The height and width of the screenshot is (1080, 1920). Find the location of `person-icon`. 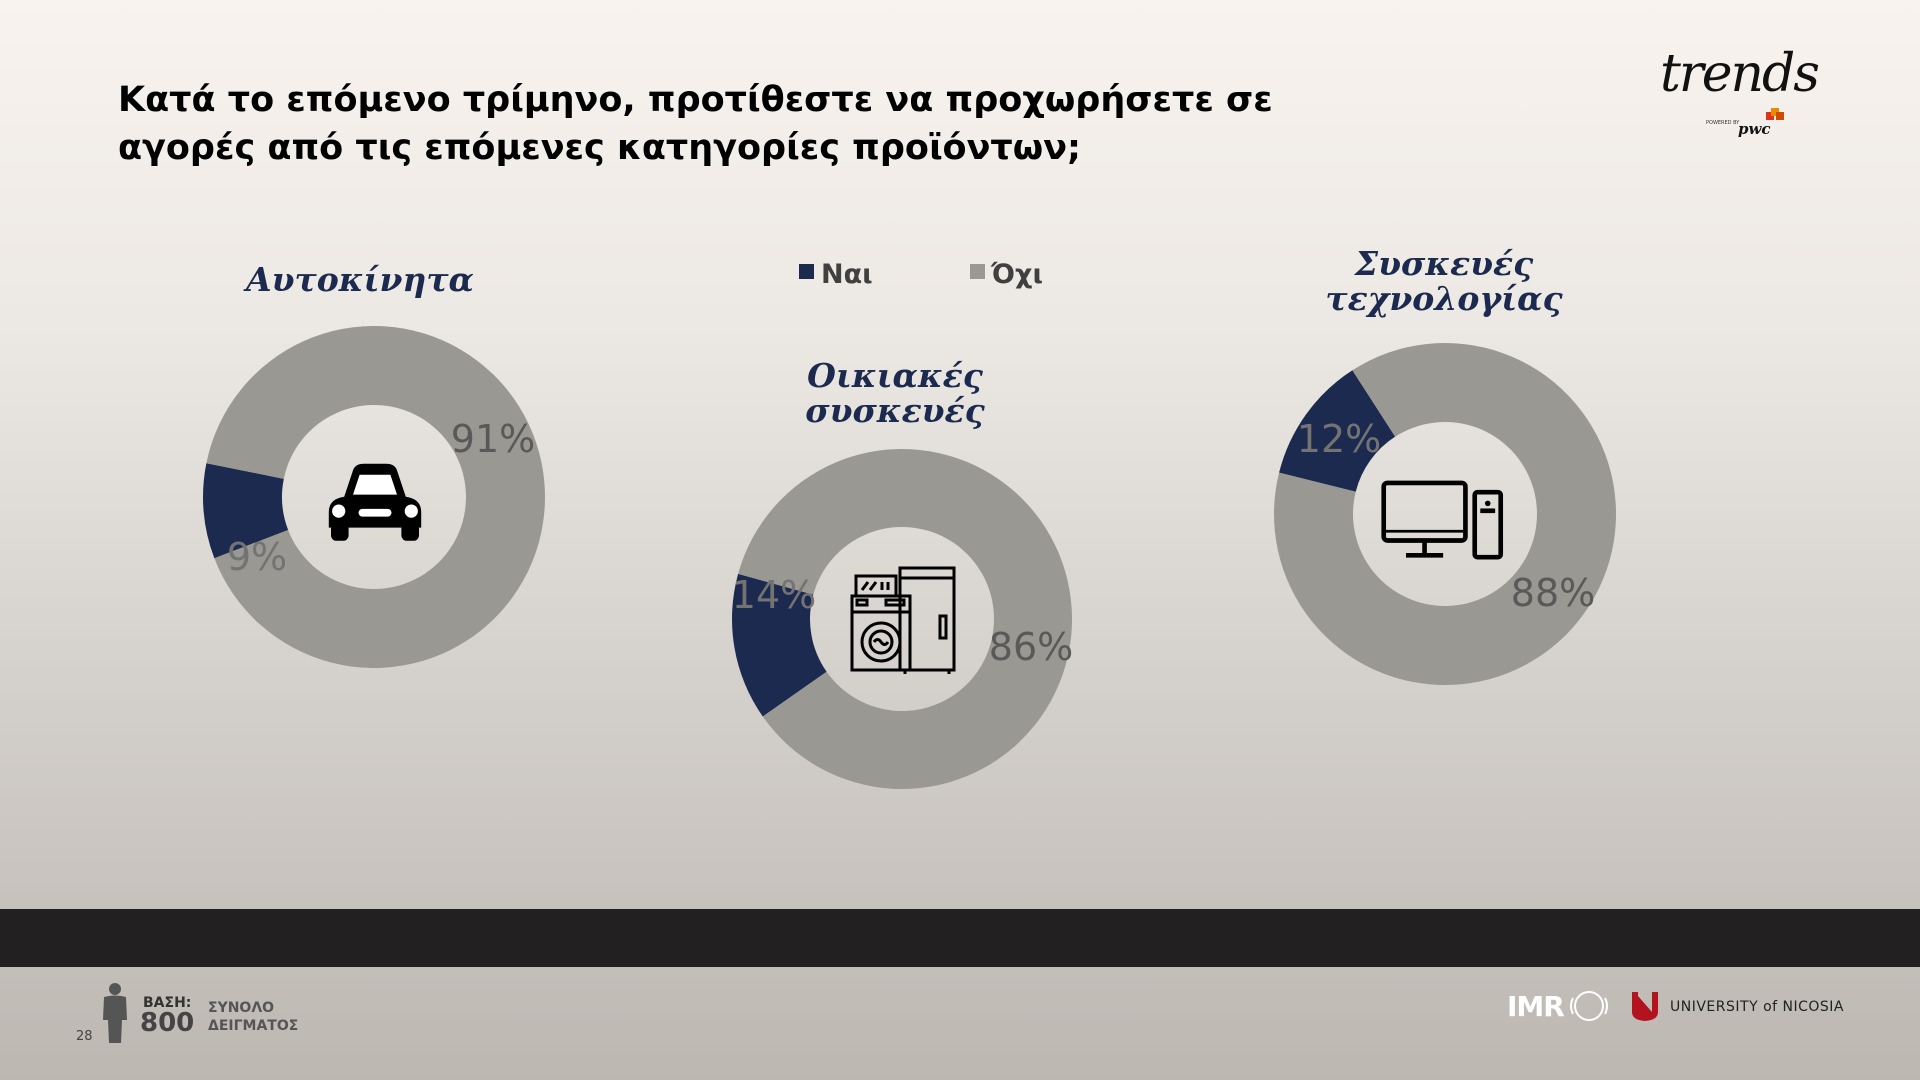

person-icon is located at coordinates (115, 1013).